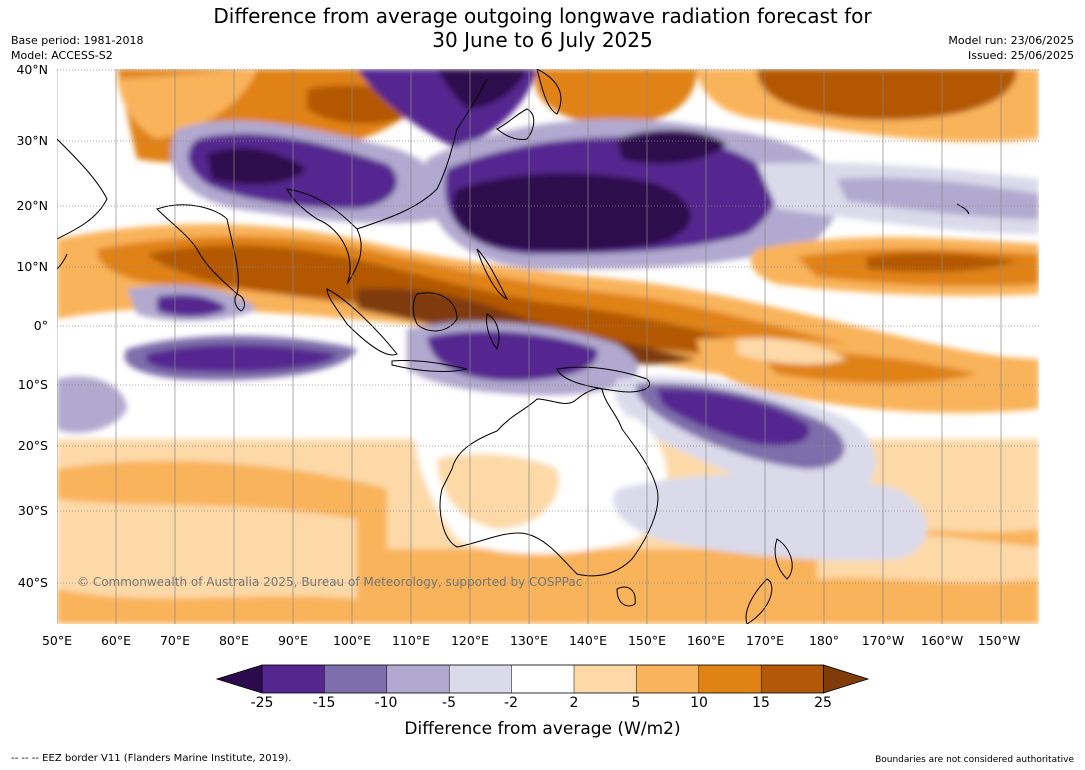 This screenshot has height=770, width=1085. I want to click on lon-label-50e: 50°E, so click(57, 640).